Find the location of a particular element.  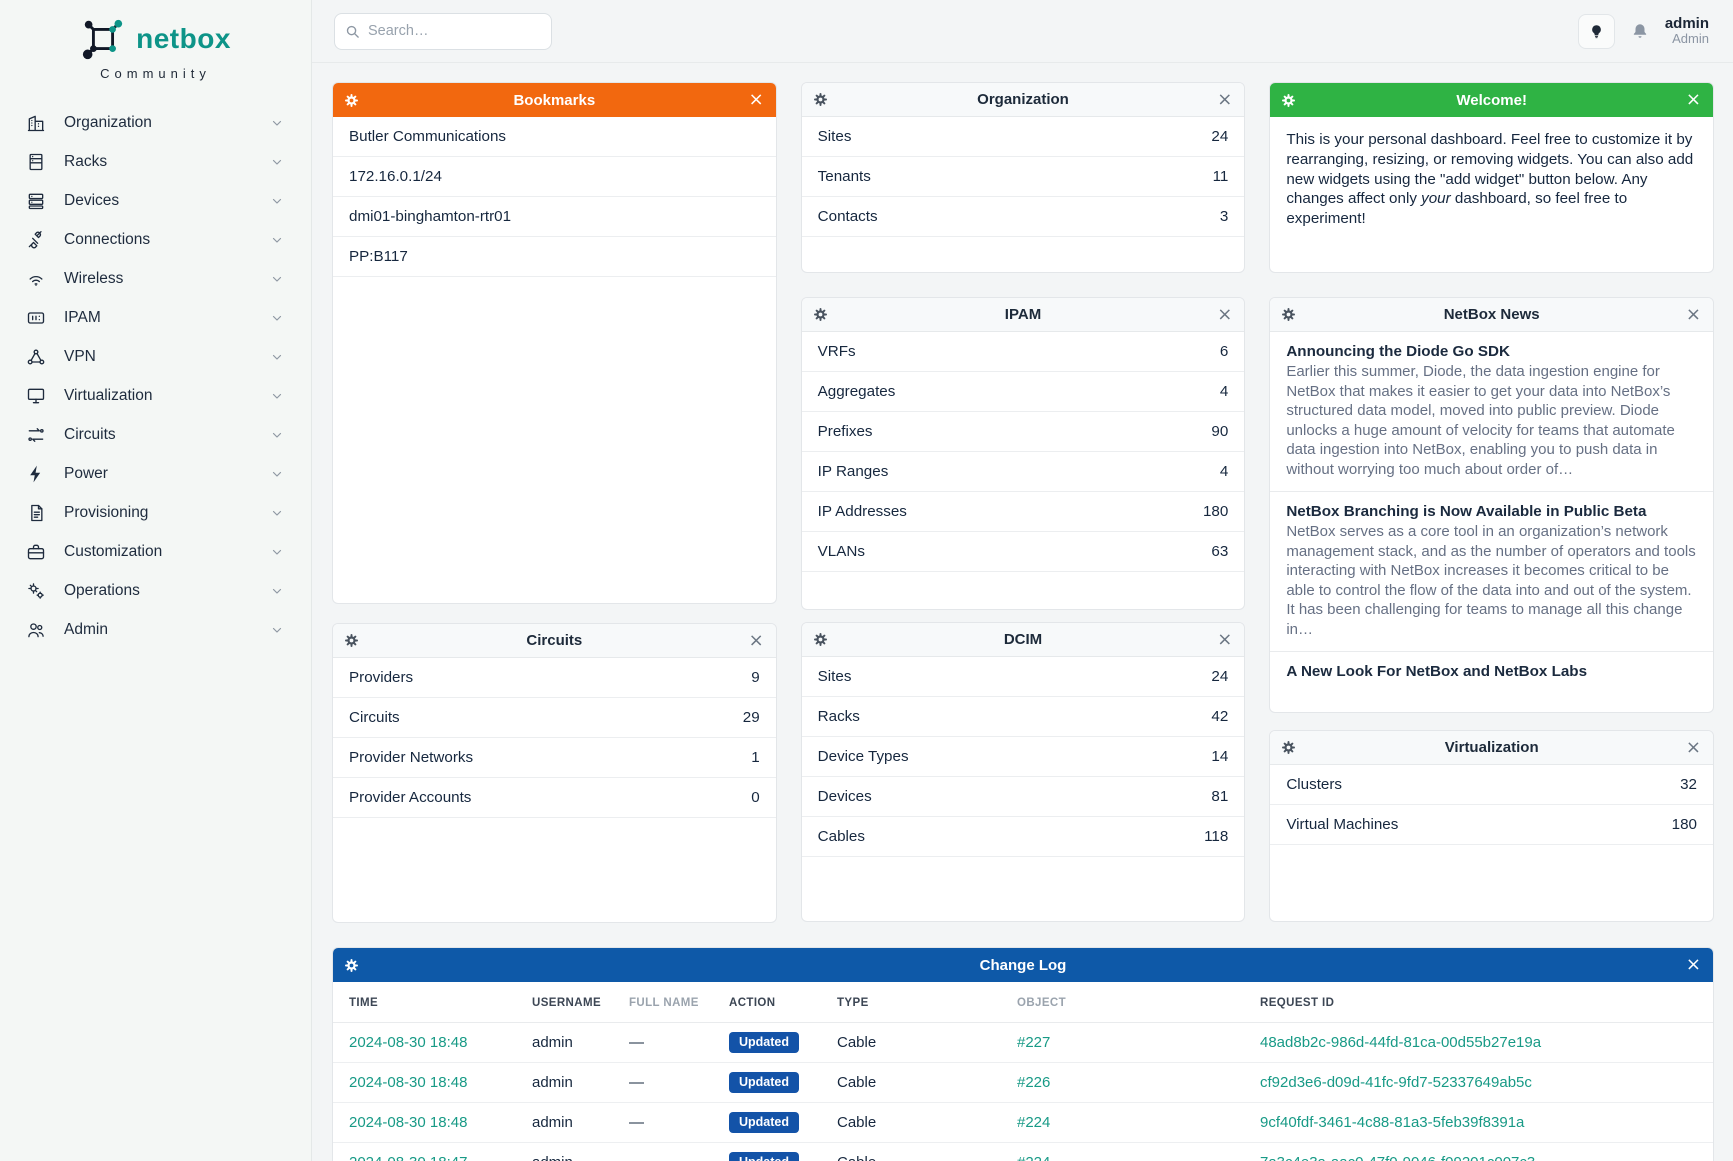

column-header: Time is located at coordinates (427, 1002).